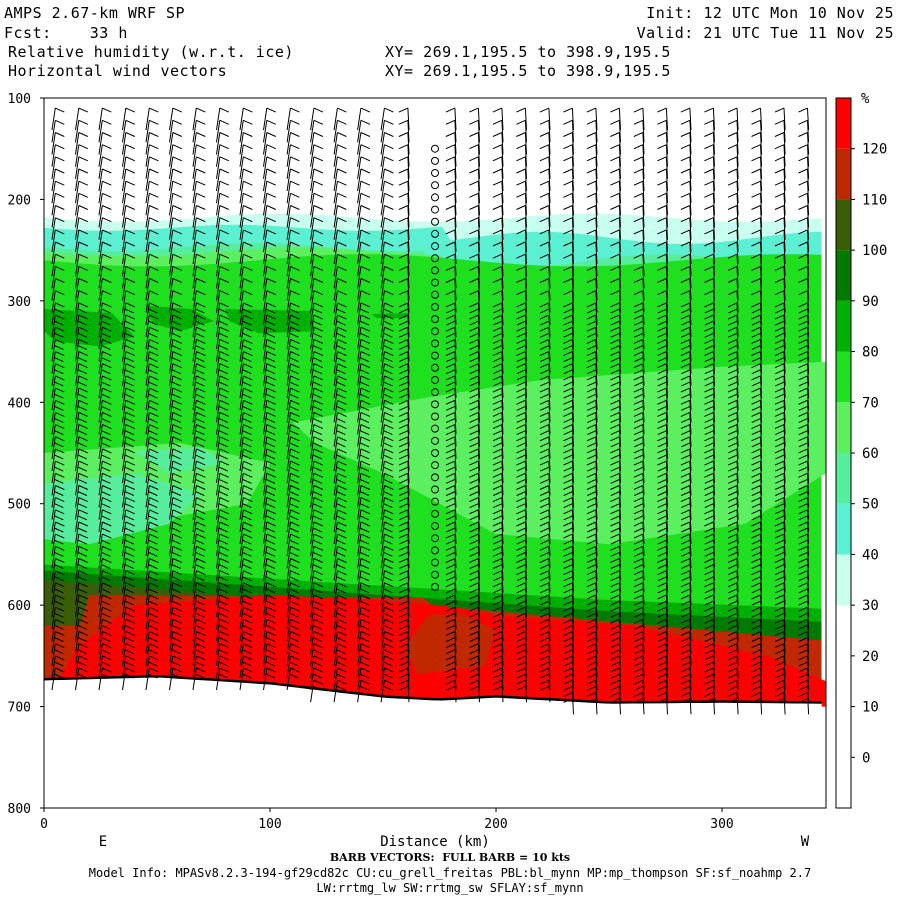 This screenshot has height=900, width=900. I want to click on calm-column, so click(435, 367).